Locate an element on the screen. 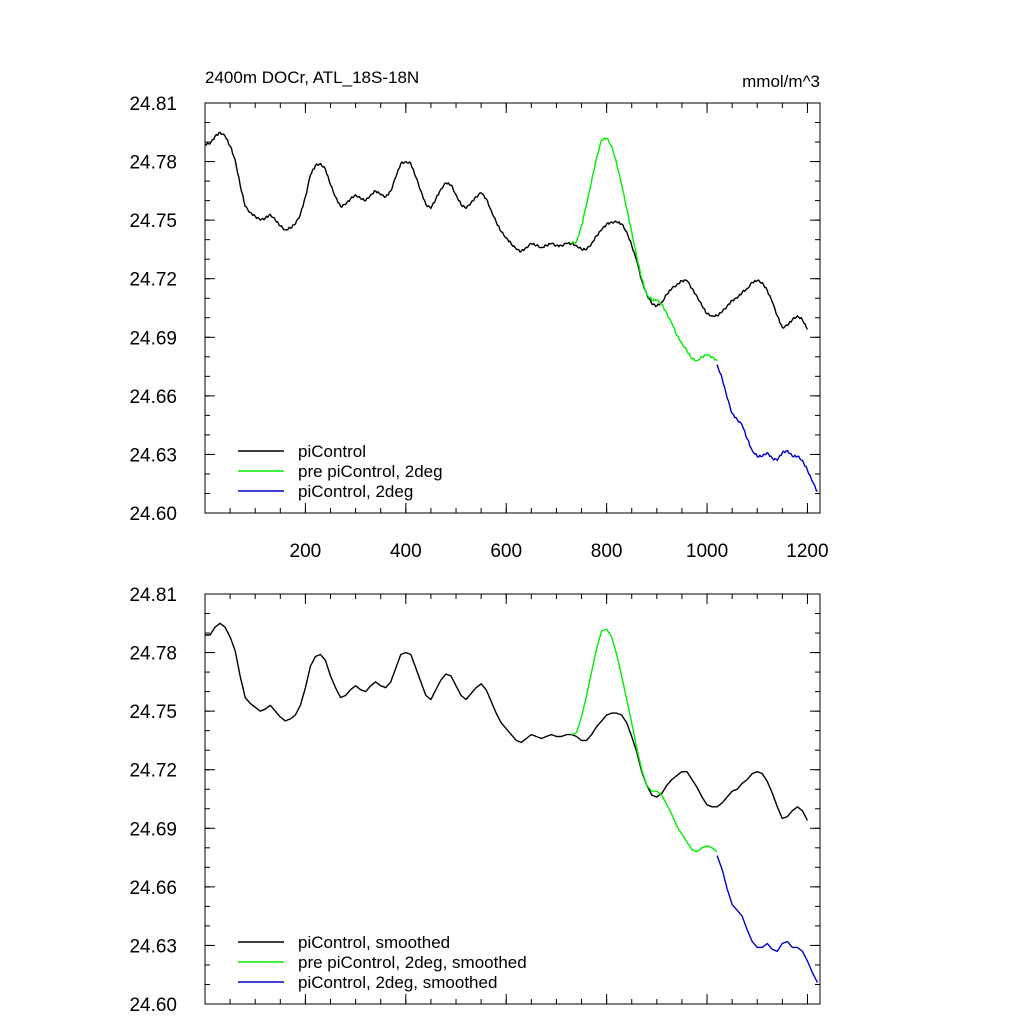  legend-label: piControl, smoothed is located at coordinates (374, 942).